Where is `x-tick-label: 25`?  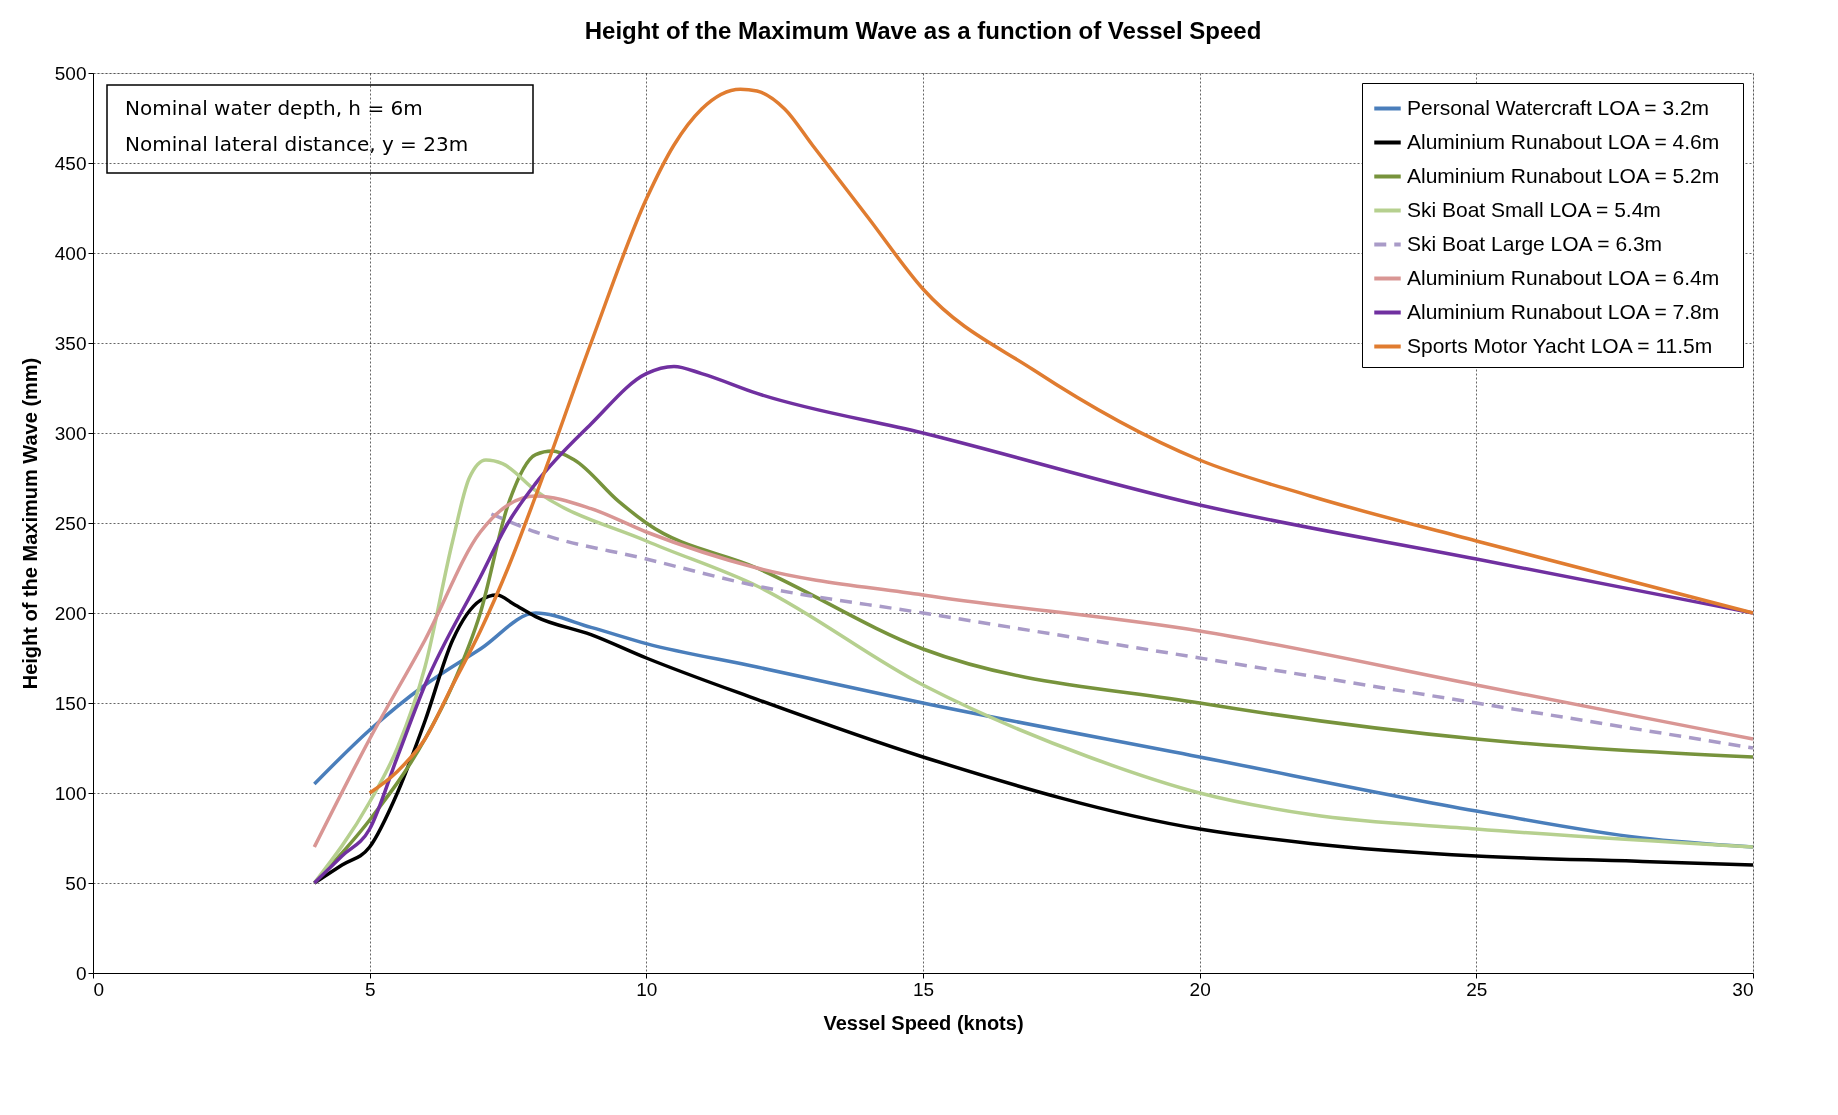 x-tick-label: 25 is located at coordinates (1477, 989).